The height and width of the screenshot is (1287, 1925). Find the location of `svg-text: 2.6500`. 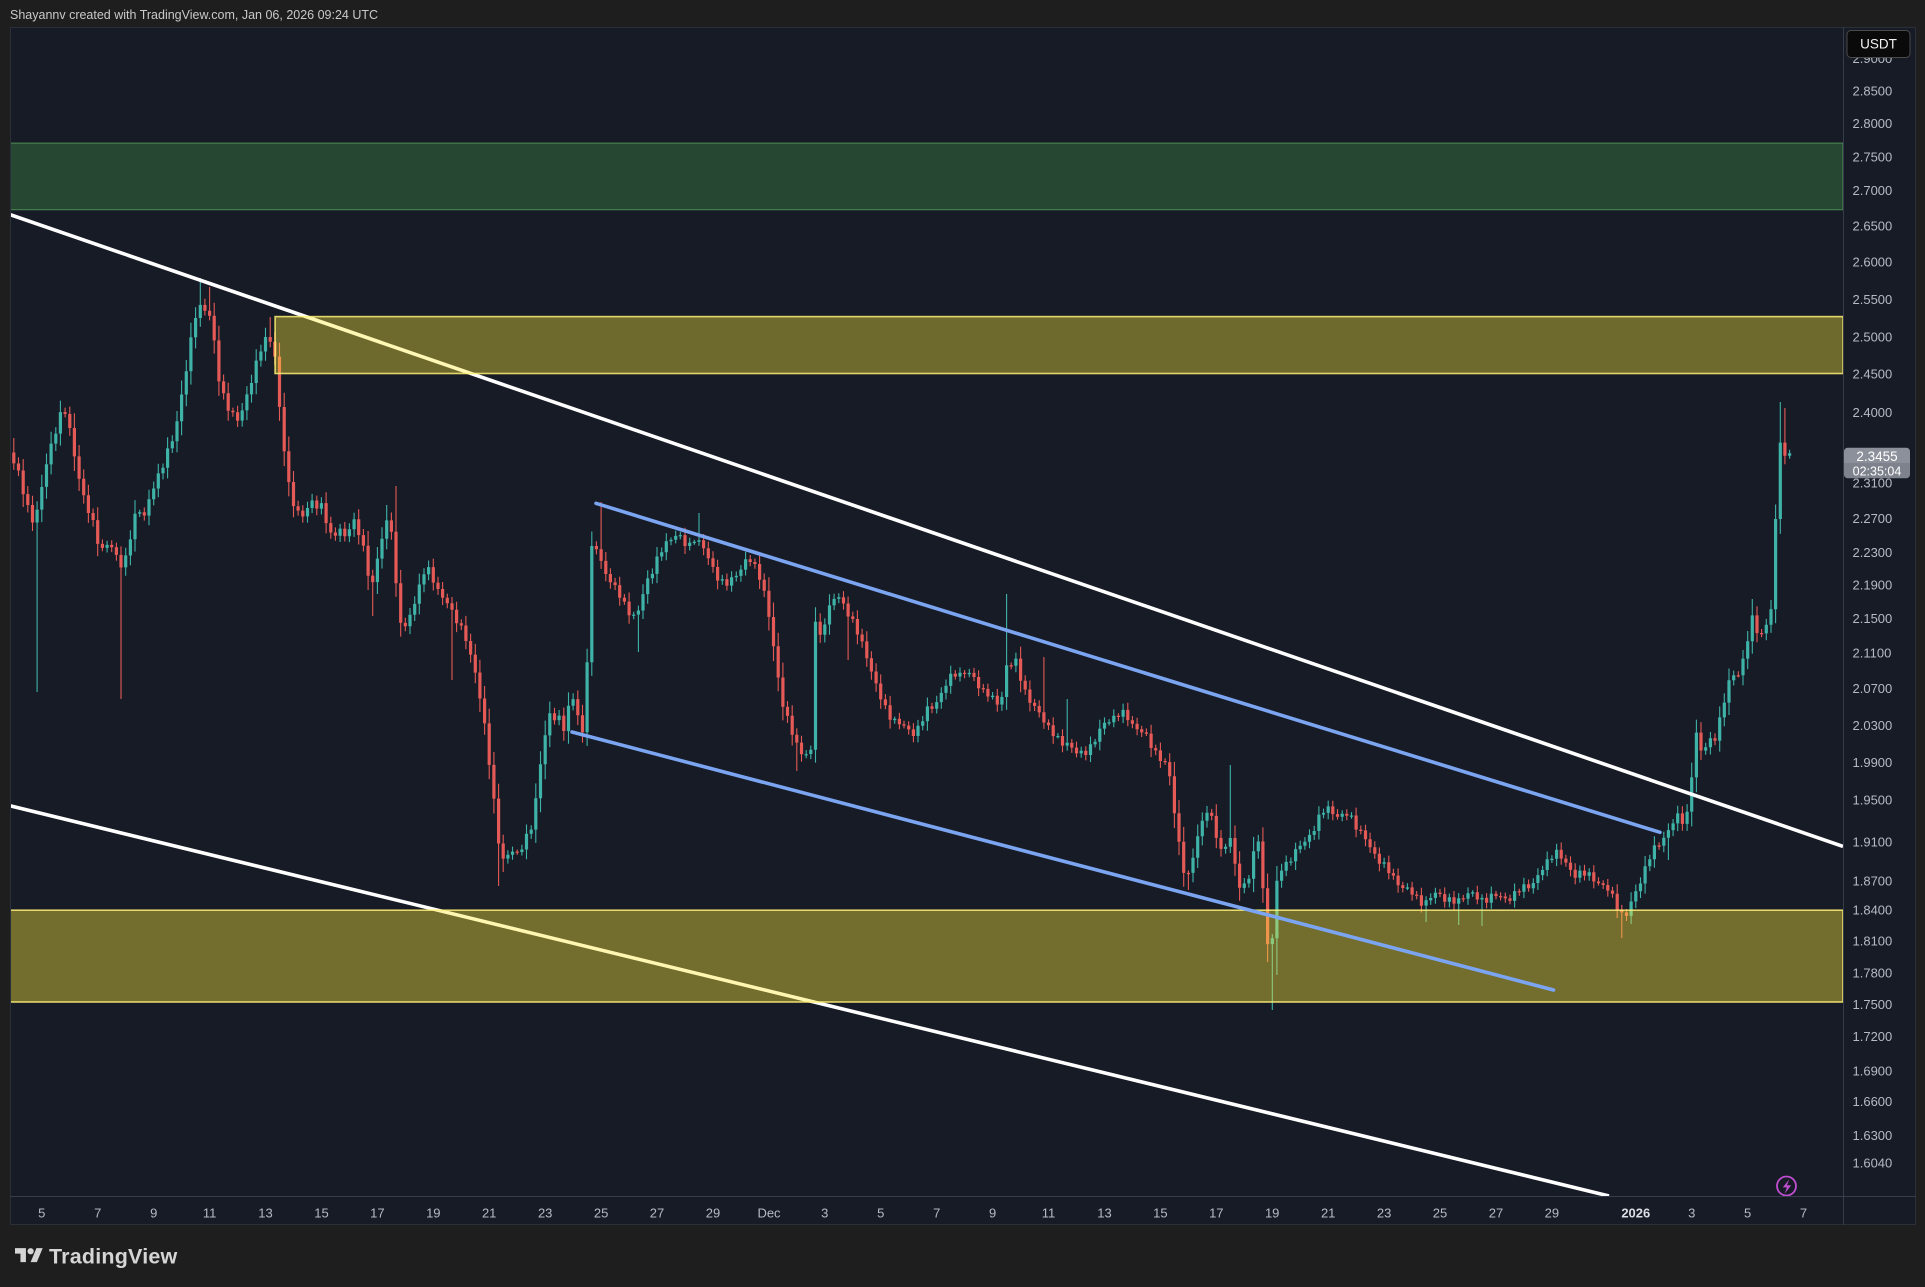

svg-text: 2.6500 is located at coordinates (1873, 225).